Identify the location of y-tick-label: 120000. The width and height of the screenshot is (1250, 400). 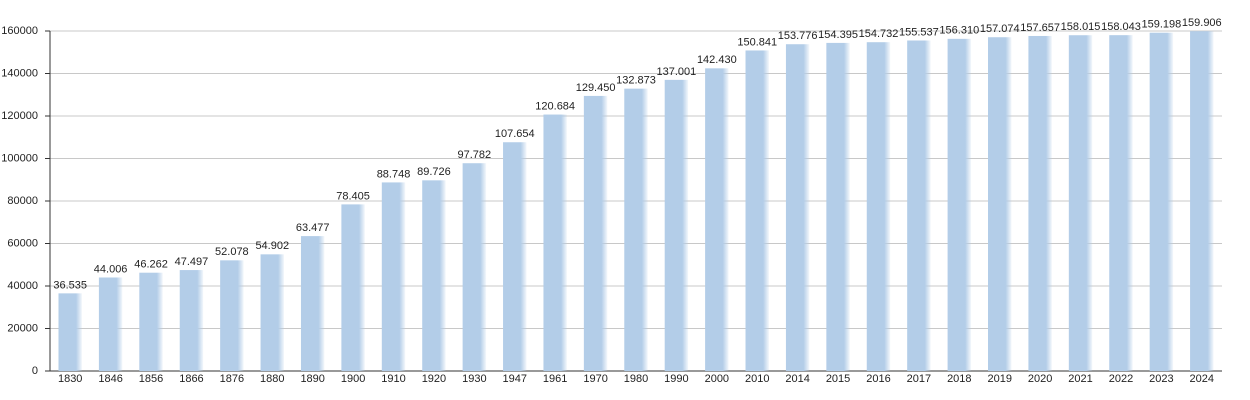
(19, 116).